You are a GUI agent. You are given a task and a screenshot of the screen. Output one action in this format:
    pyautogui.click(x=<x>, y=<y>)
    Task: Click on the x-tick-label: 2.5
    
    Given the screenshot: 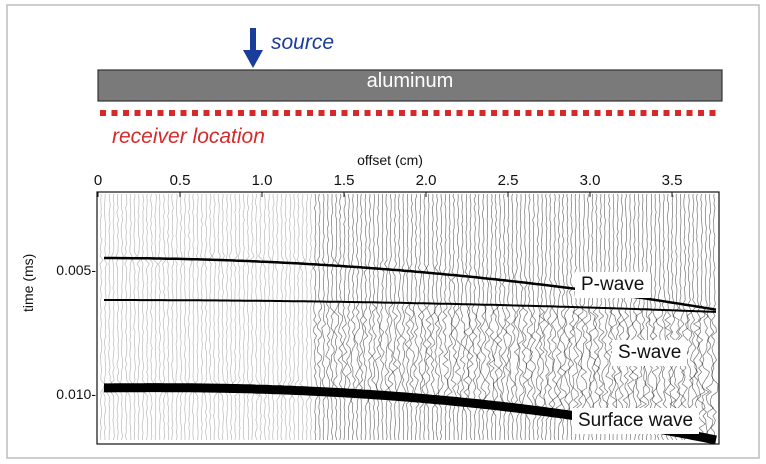 What is the action you would take?
    pyautogui.click(x=508, y=180)
    